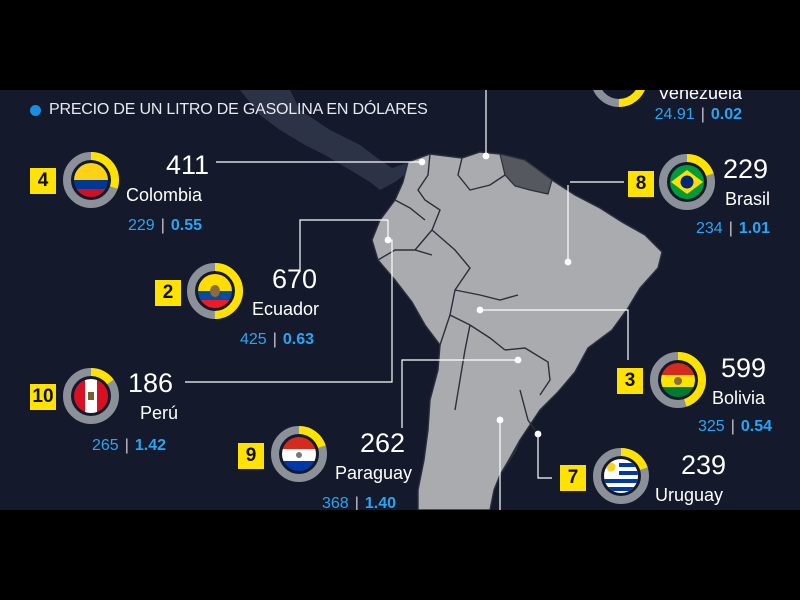 The image size is (800, 600). I want to click on bolivia-name: Bolivia, so click(739, 398).